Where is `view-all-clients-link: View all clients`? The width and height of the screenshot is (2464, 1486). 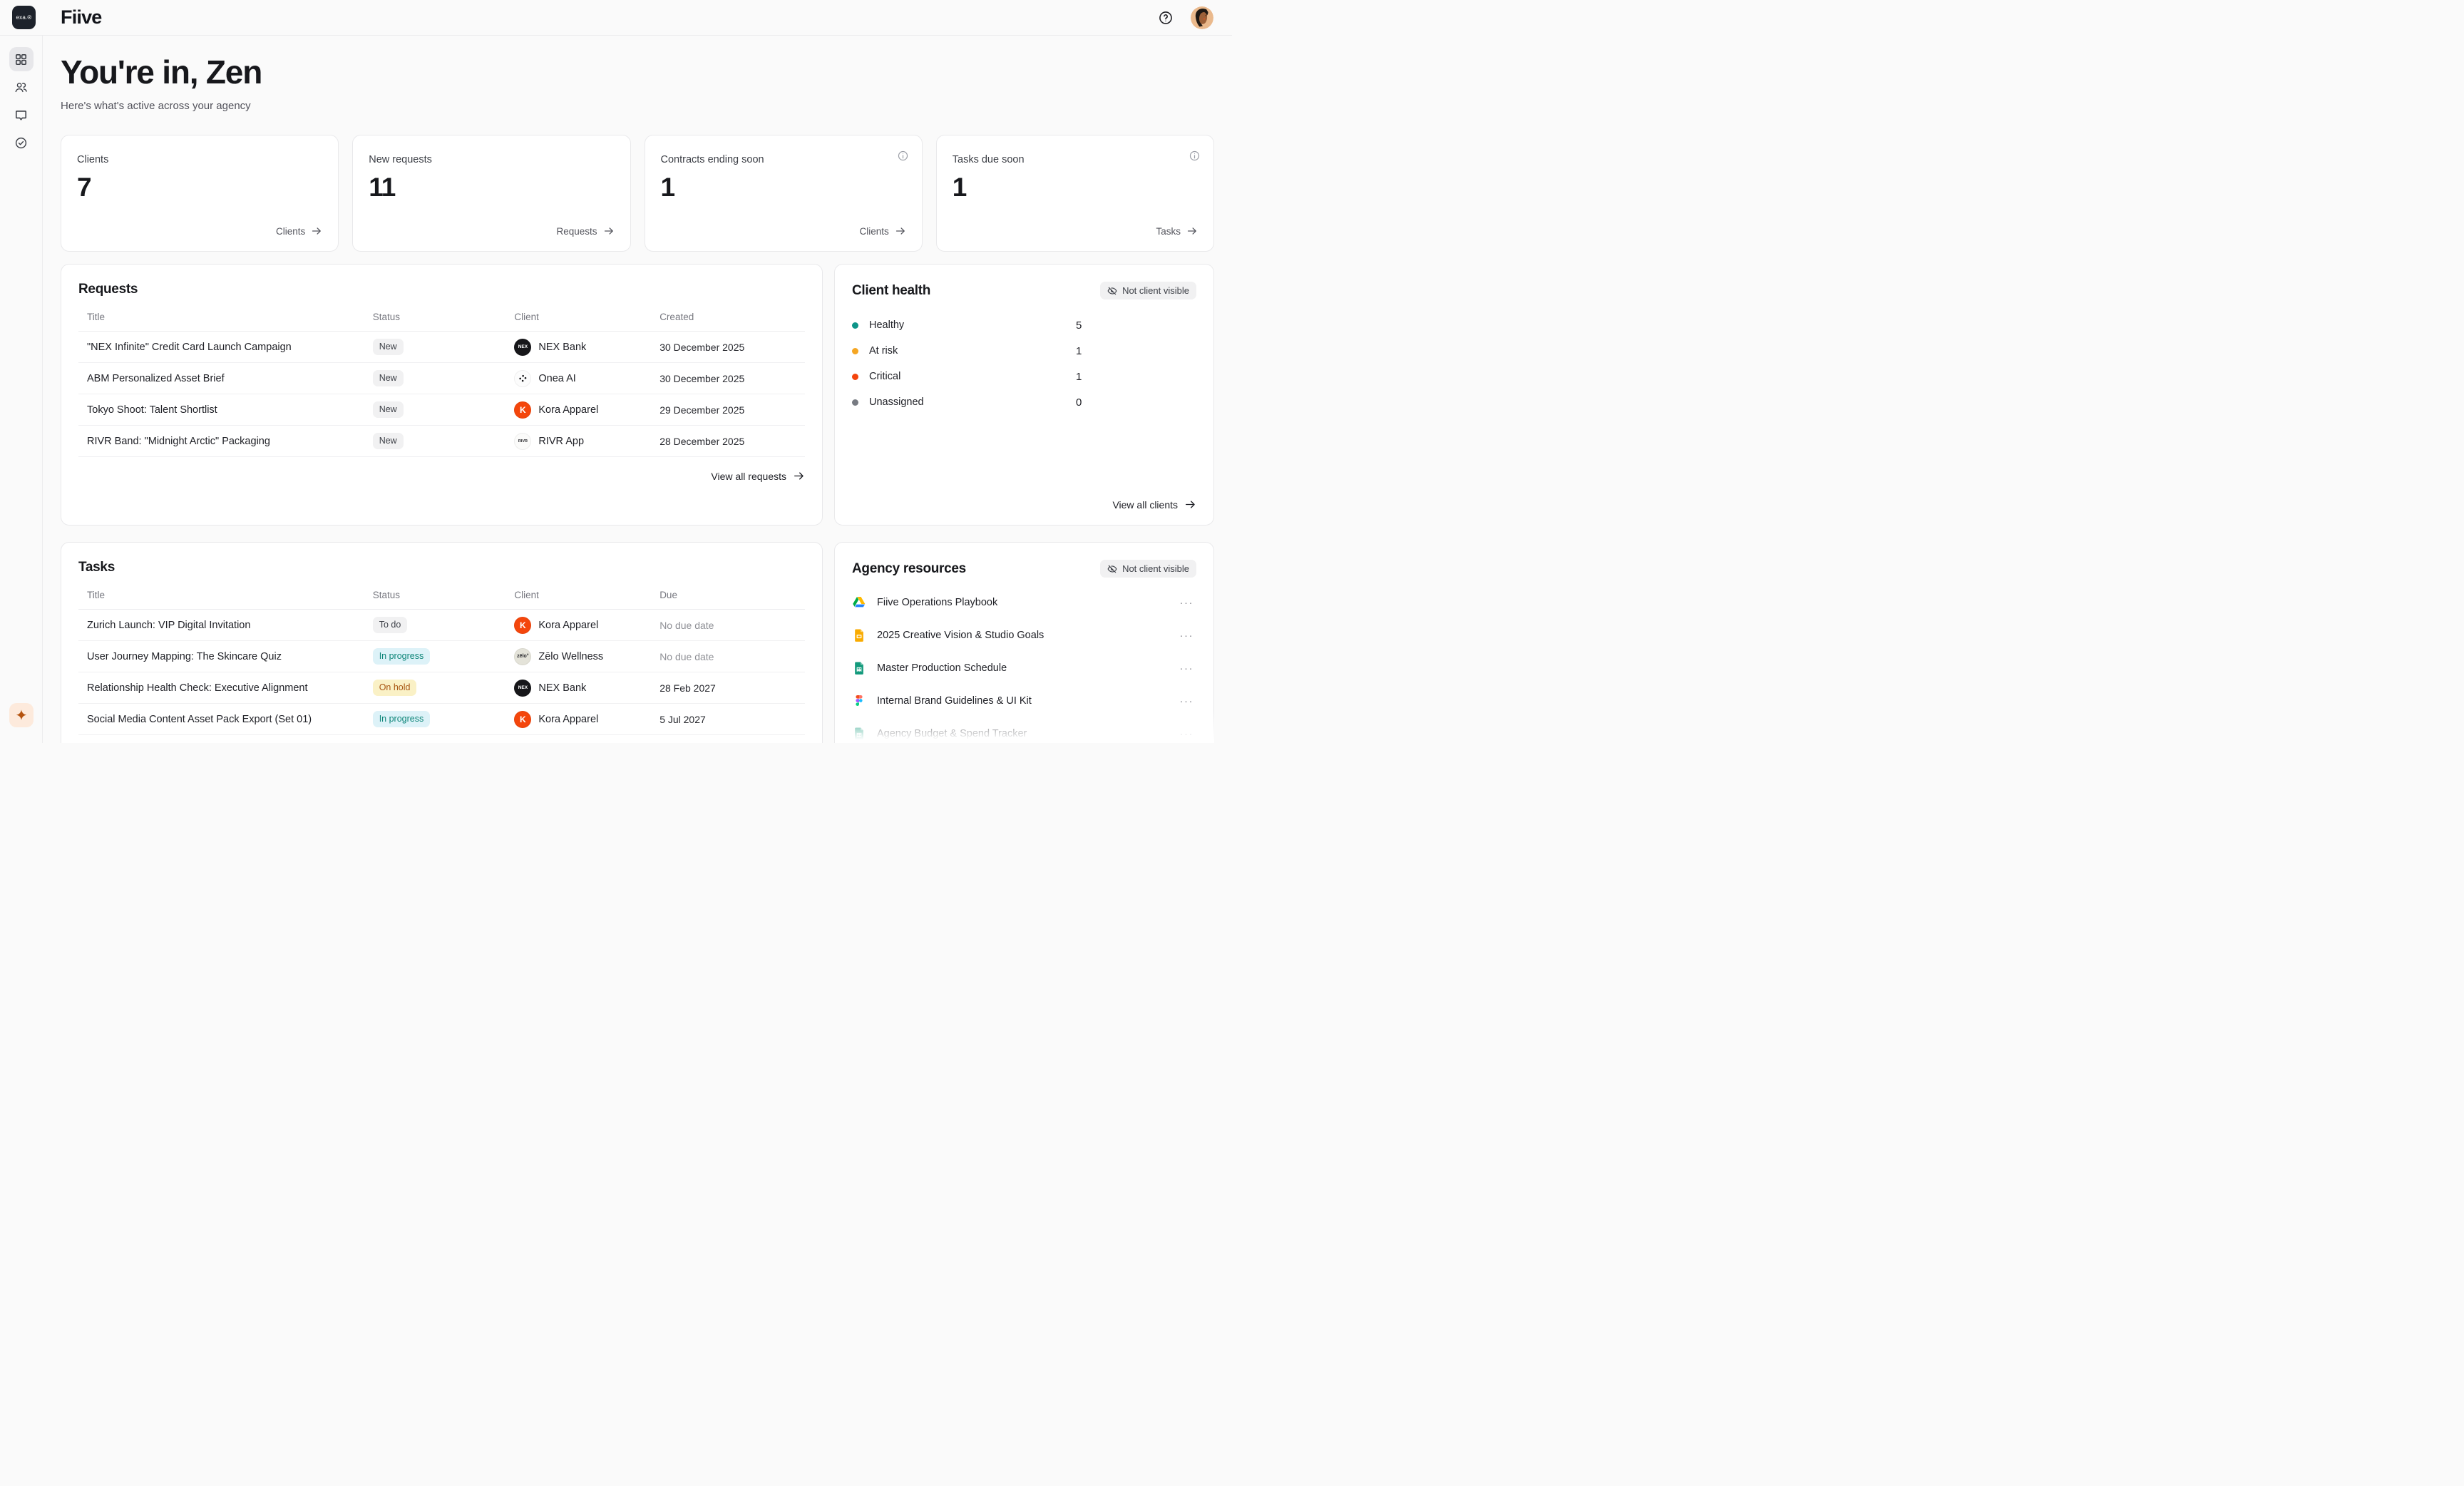
view-all-clients-link: View all clients is located at coordinates (1154, 504).